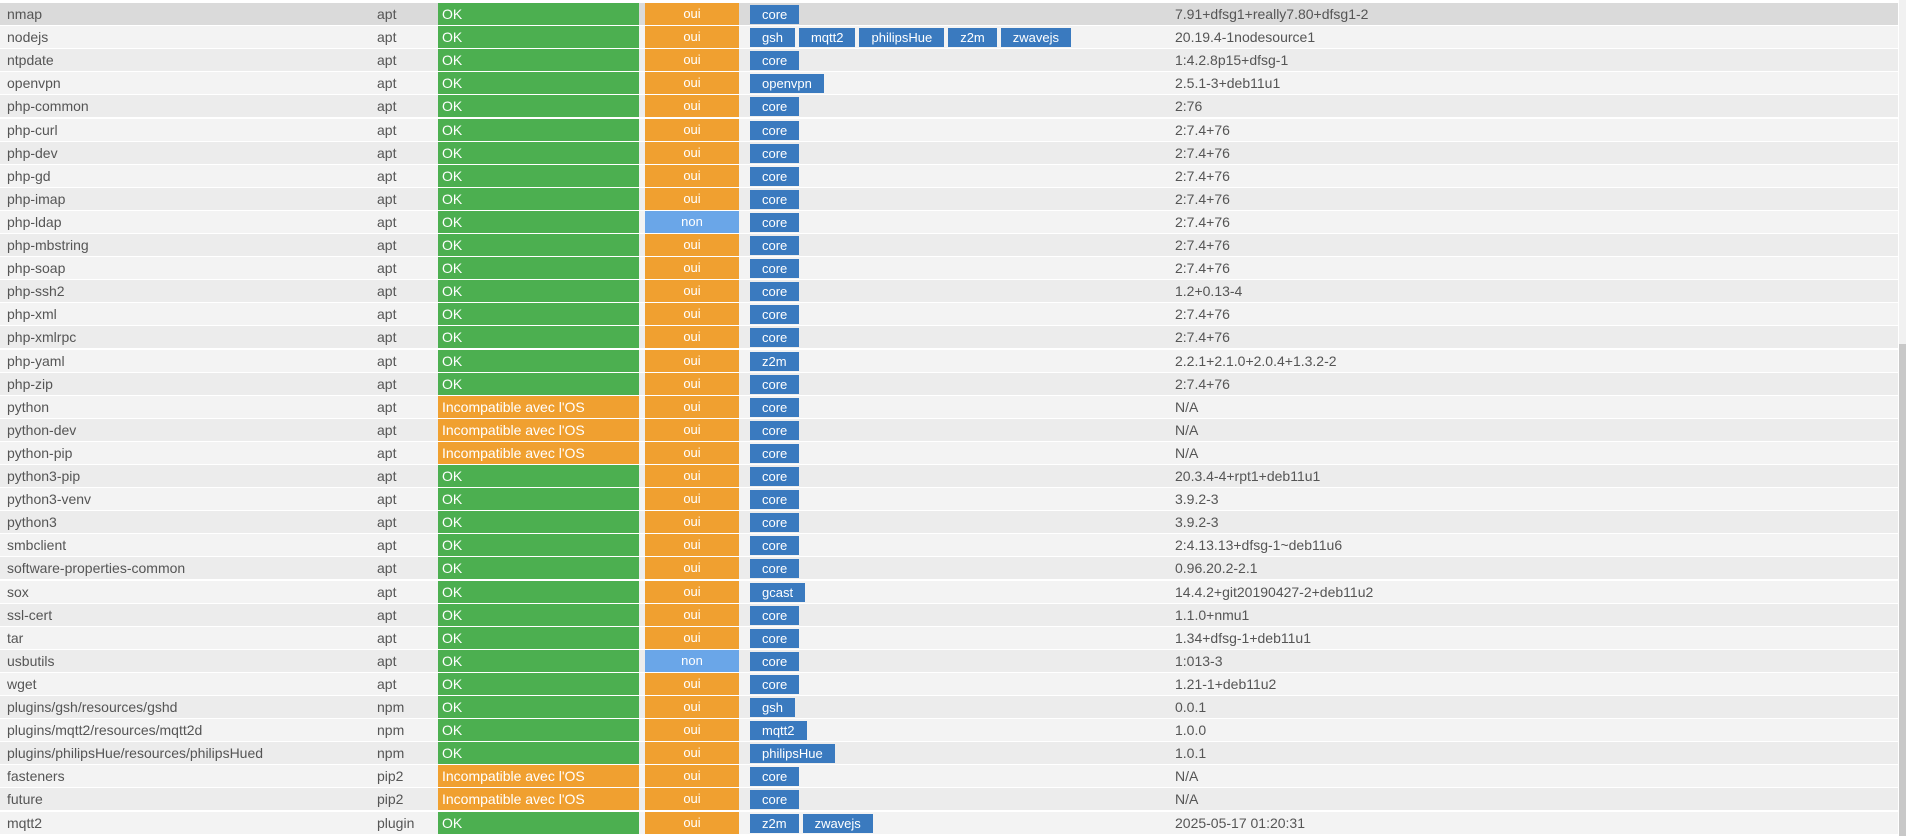 This screenshot has height=836, width=1906. Describe the element at coordinates (40, 452) in the screenshot. I see `package-name: python-pip` at that location.